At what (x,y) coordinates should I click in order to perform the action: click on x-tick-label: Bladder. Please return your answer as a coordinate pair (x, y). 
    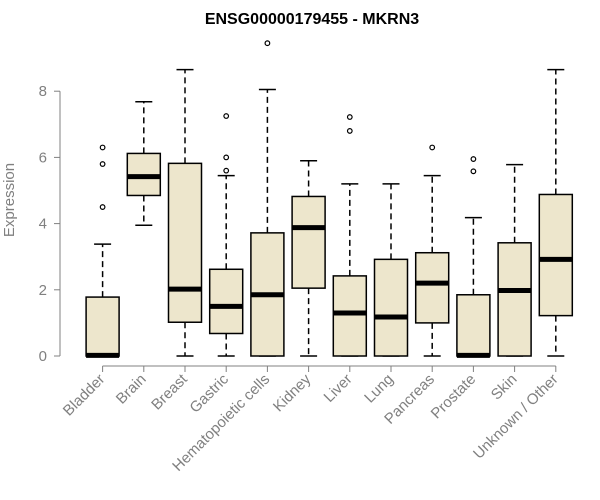
    Looking at the image, I should click on (84, 395).